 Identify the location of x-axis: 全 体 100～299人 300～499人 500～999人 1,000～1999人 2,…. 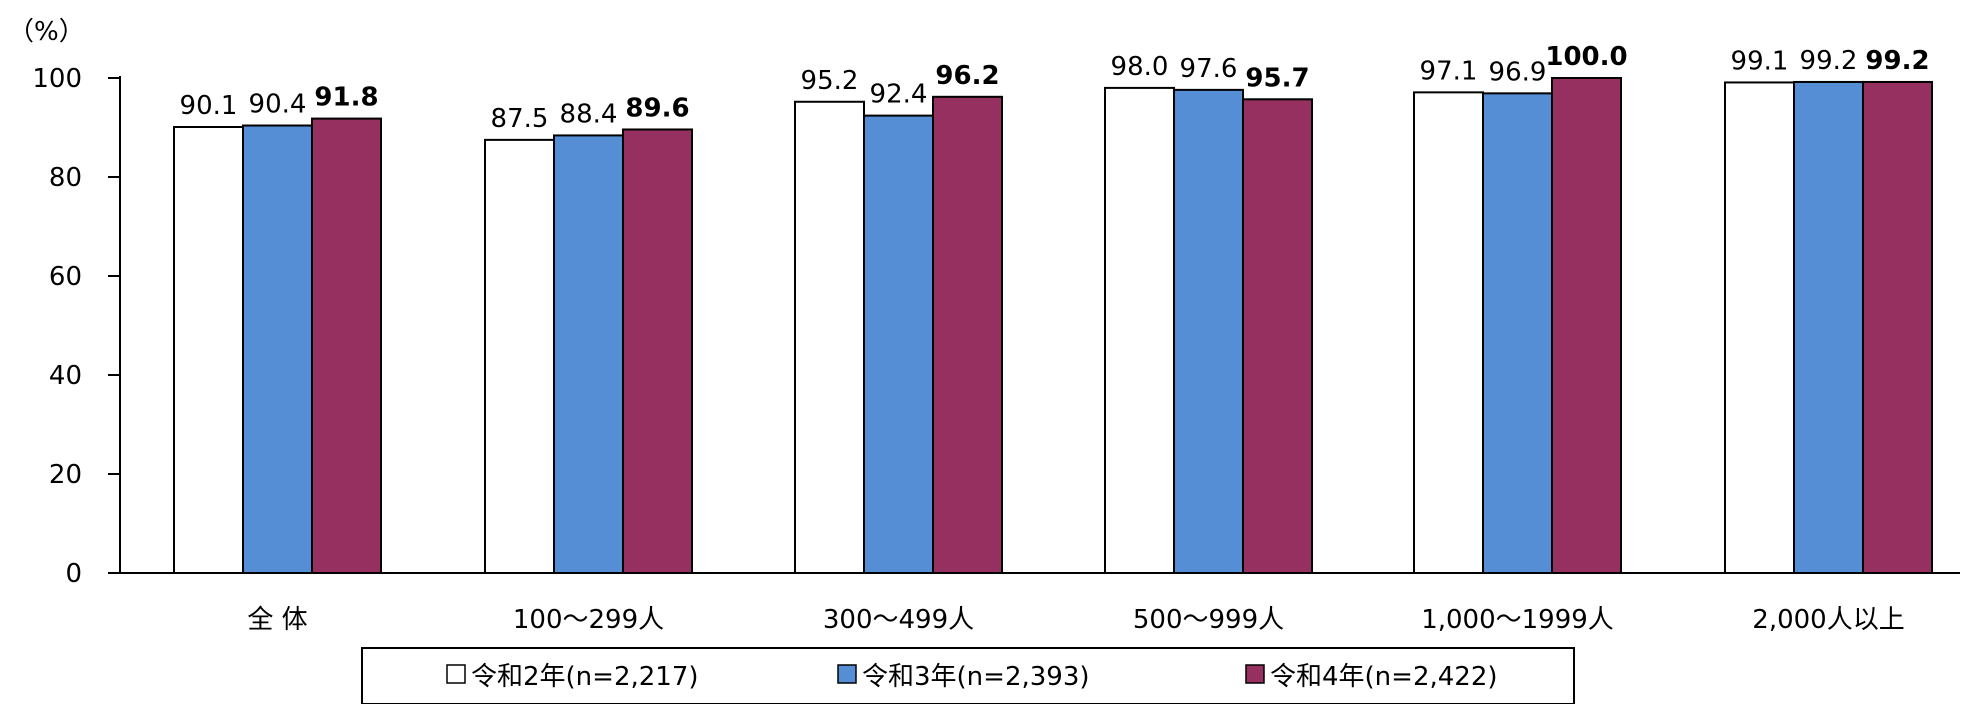
(1040, 603).